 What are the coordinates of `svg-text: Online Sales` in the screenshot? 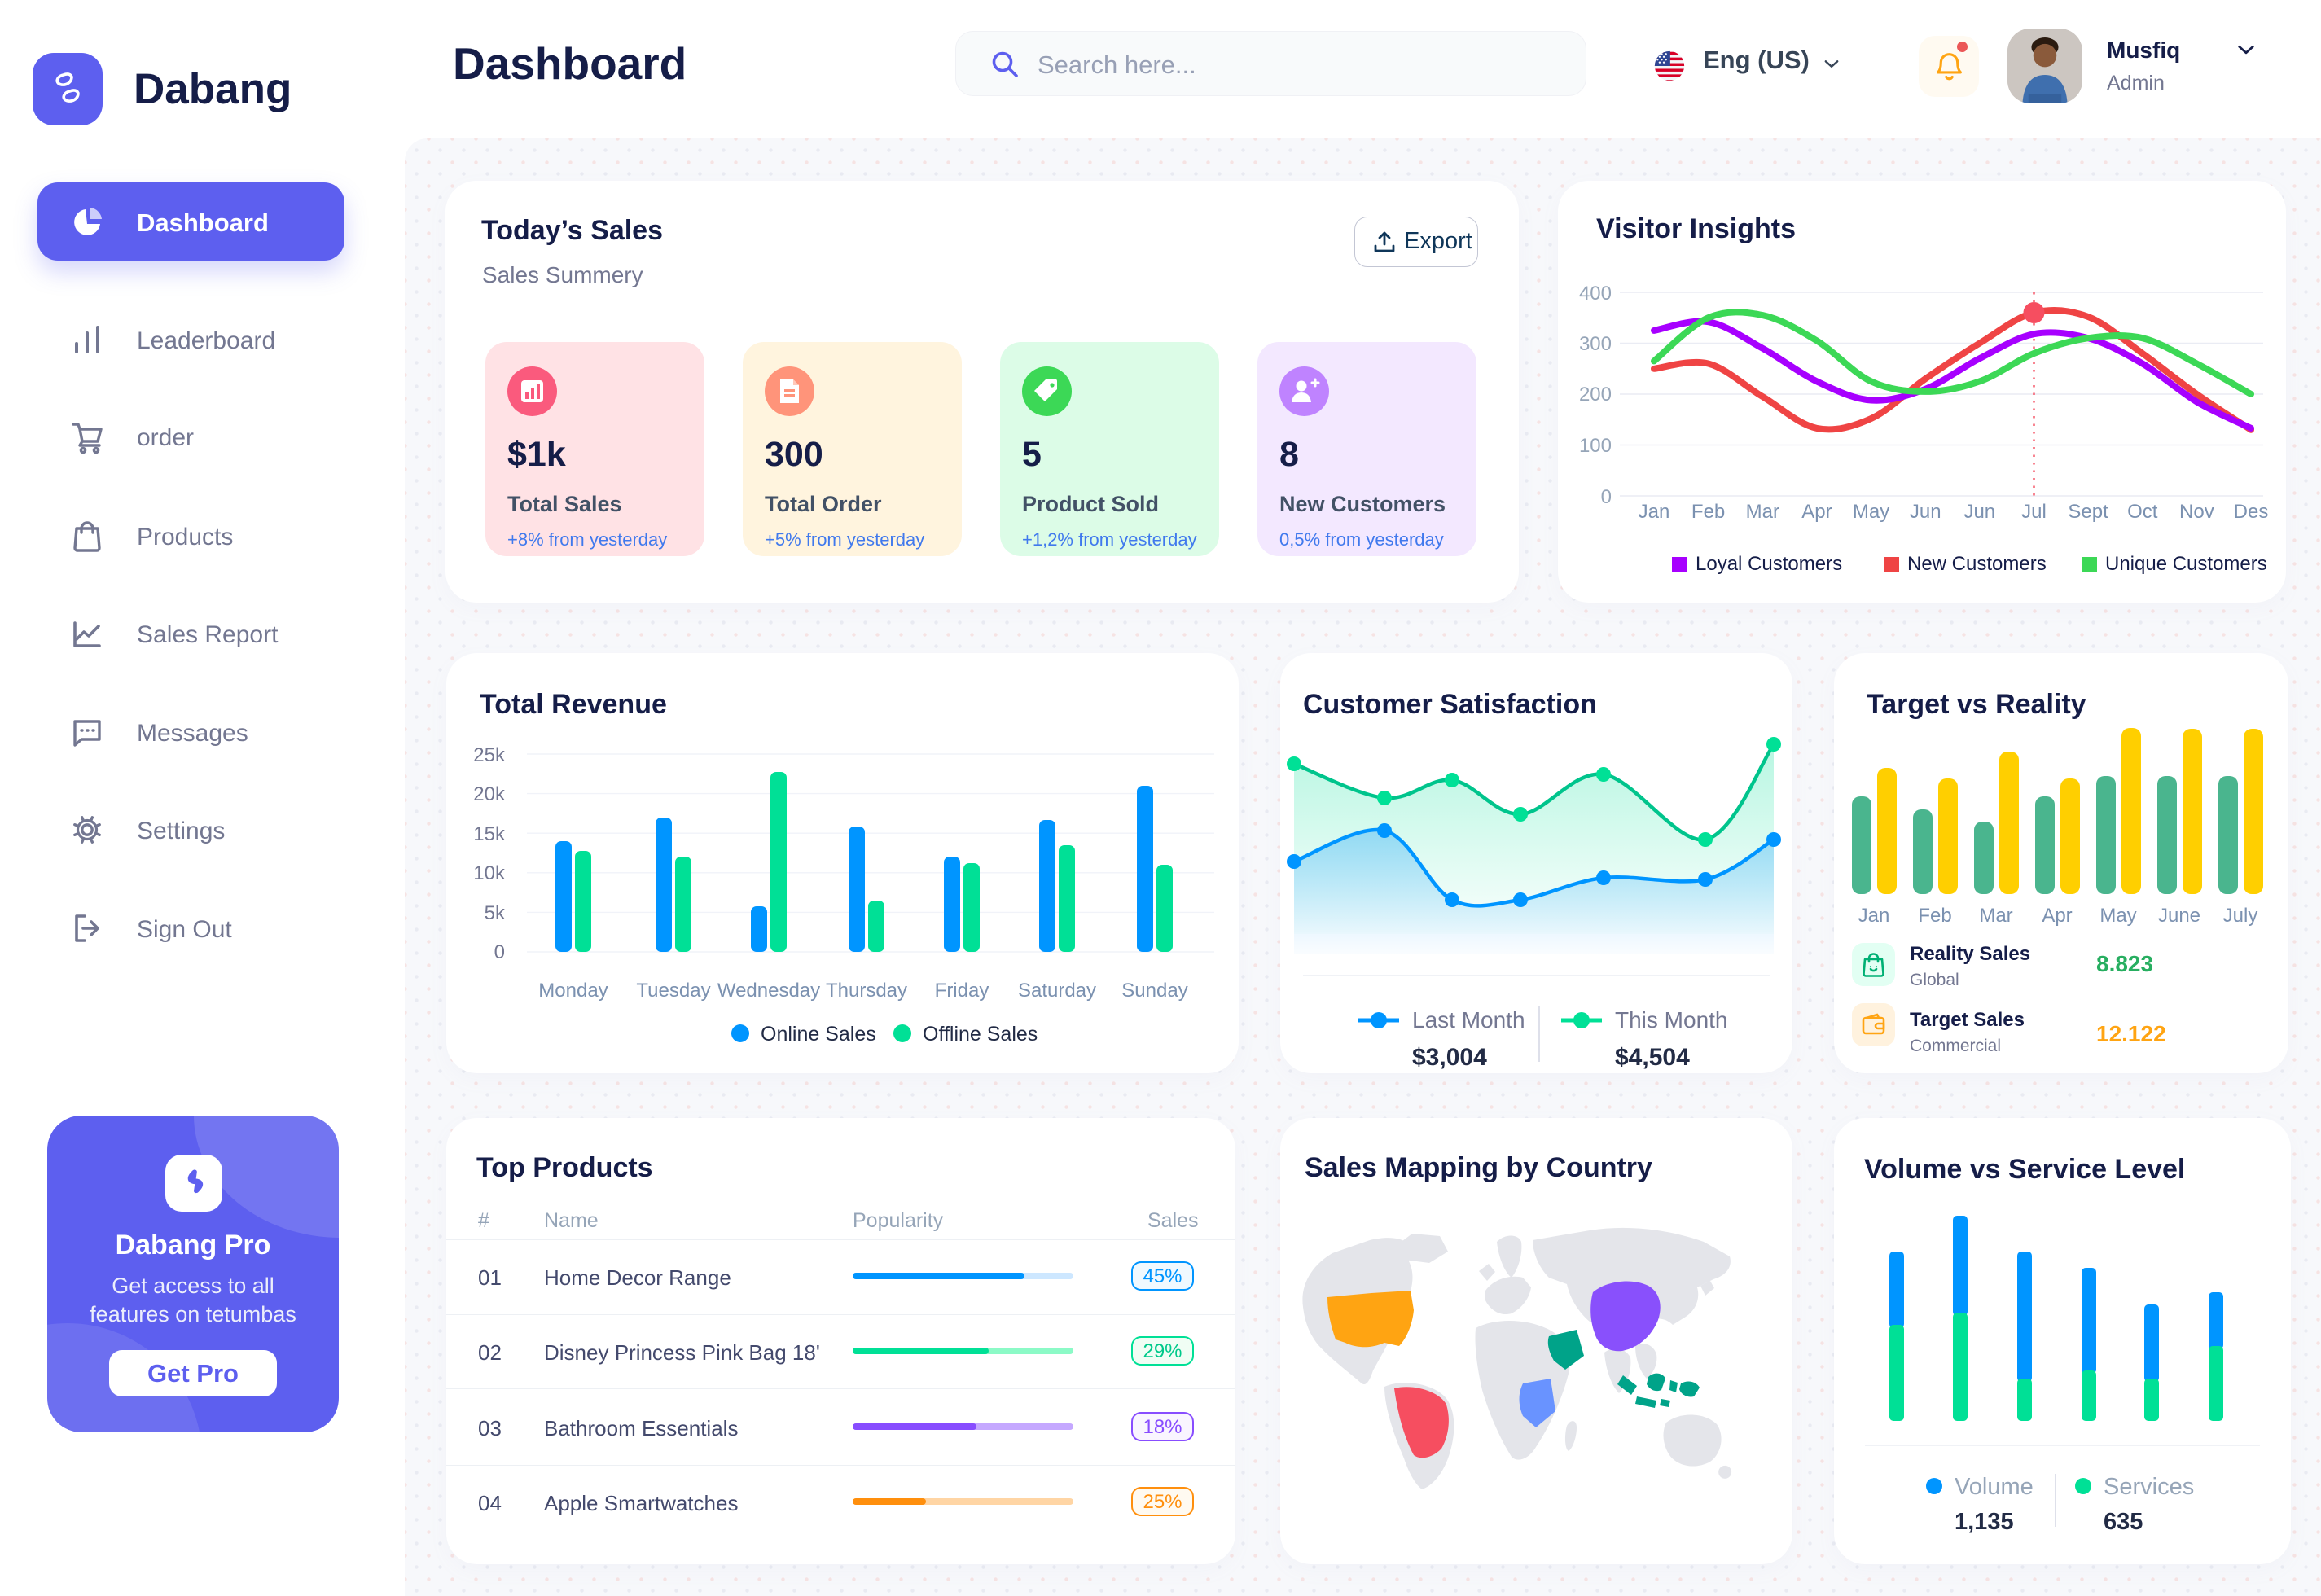 It's located at (818, 1034).